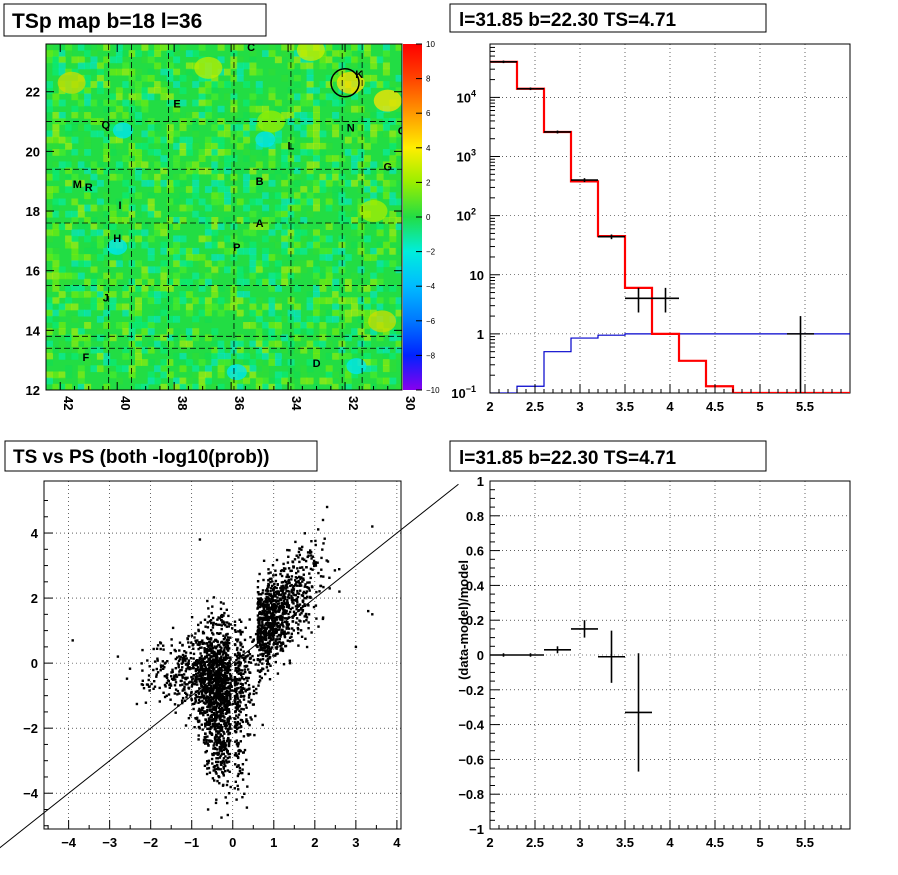 The width and height of the screenshot is (898, 875). Describe the element at coordinates (466, 215) in the screenshot. I see `spectrum-ytick-label: 102` at that location.